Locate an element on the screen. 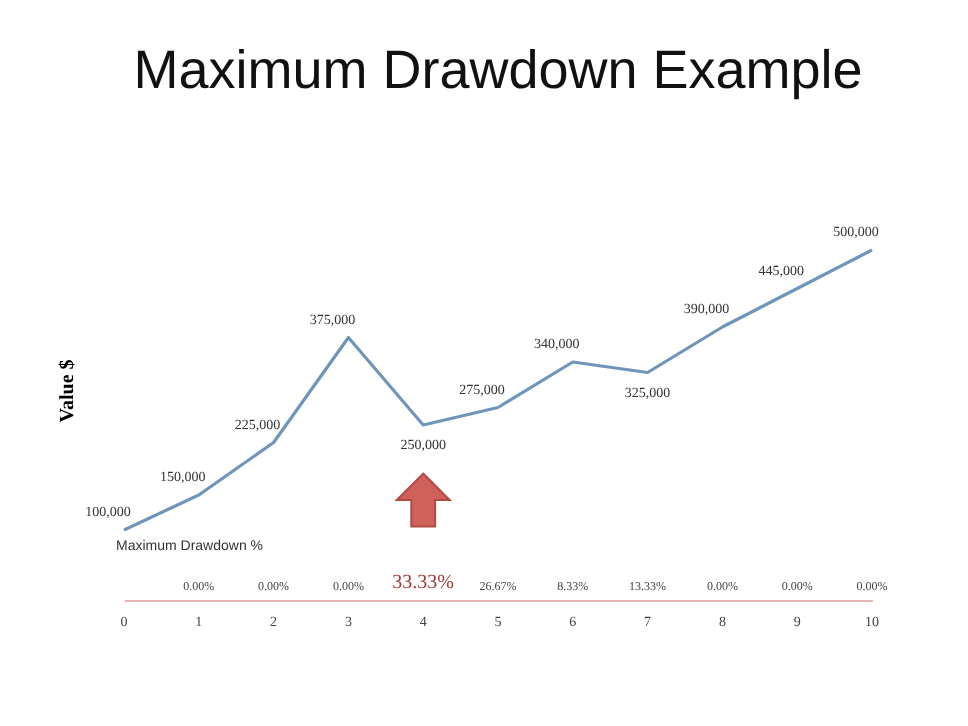 The width and height of the screenshot is (968, 726). y-axis-title: Value $ is located at coordinates (68, 391).